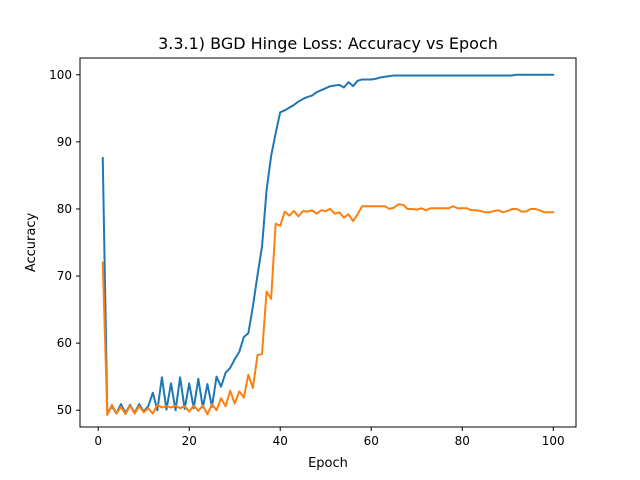  I want to click on x-tick-label: 20, so click(189, 441).